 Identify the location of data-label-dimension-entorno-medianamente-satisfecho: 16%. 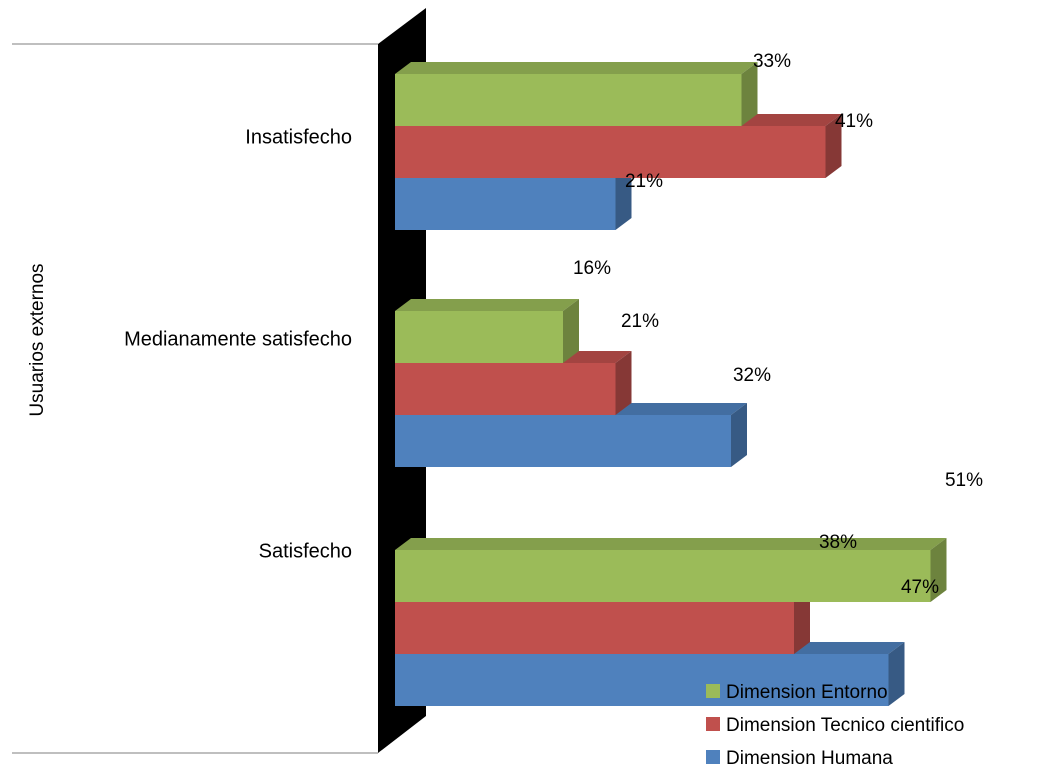
(592, 268).